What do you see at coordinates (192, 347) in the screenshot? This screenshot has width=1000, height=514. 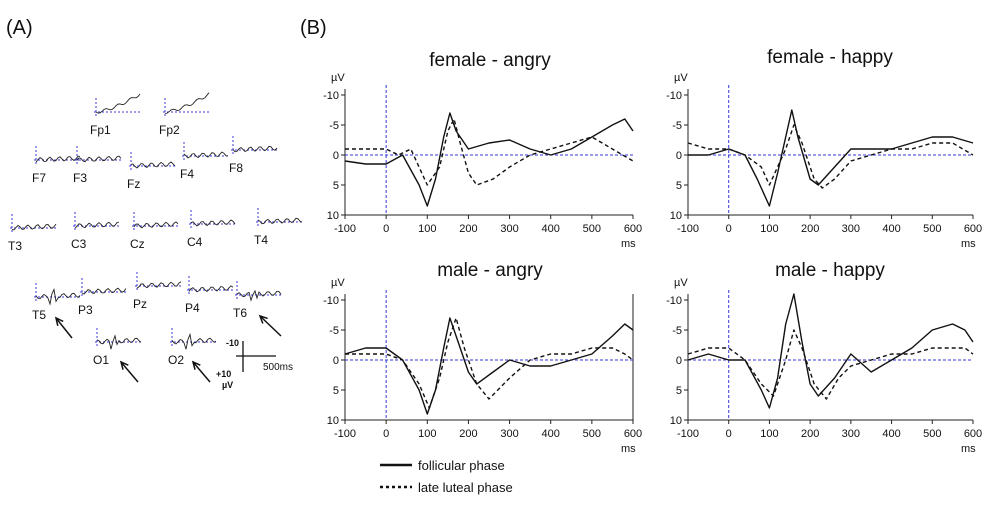 I see `electrode-o2: O2` at bounding box center [192, 347].